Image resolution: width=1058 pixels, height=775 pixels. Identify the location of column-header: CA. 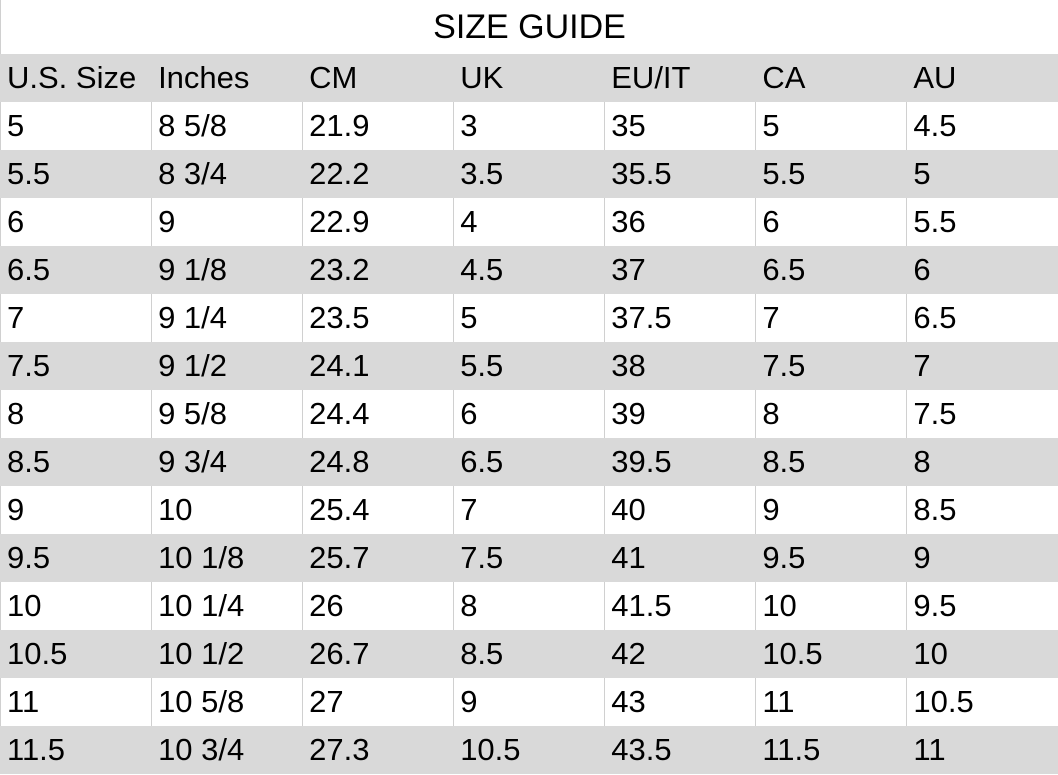
(831, 78).